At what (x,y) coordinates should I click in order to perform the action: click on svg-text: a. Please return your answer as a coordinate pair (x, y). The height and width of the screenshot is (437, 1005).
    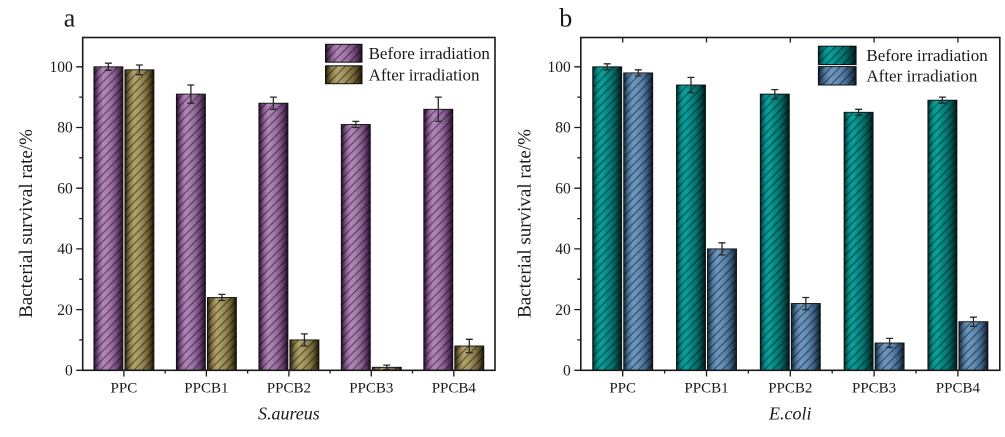
    Looking at the image, I should click on (70, 17).